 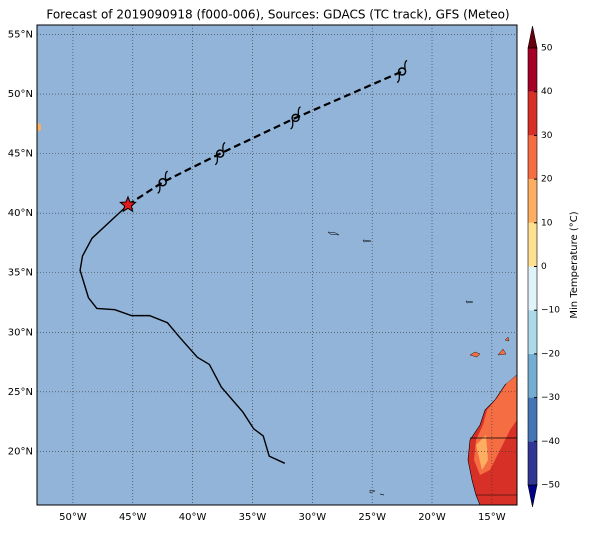 I want to click on x-tick-label: 50°W, so click(x=73, y=517).